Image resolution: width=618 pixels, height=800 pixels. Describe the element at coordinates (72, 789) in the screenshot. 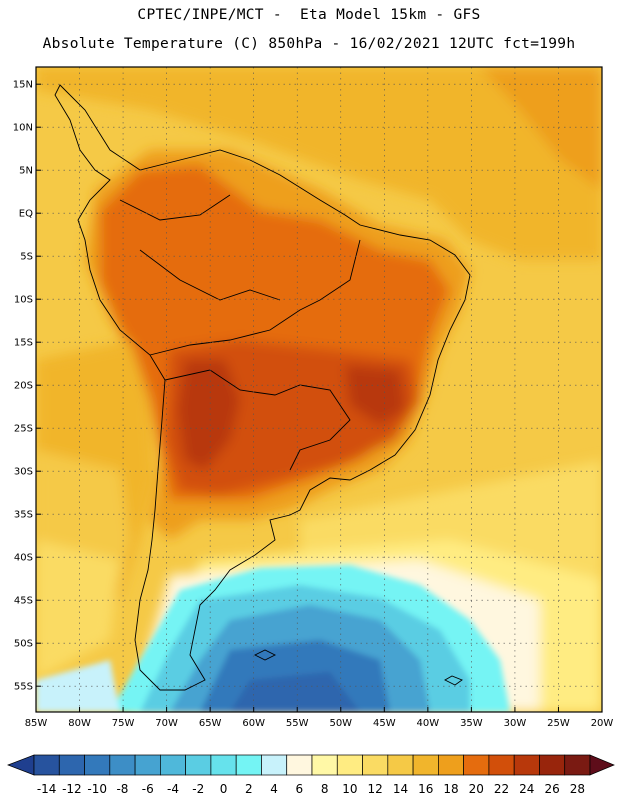

I see `colorbar-label: -12` at that location.